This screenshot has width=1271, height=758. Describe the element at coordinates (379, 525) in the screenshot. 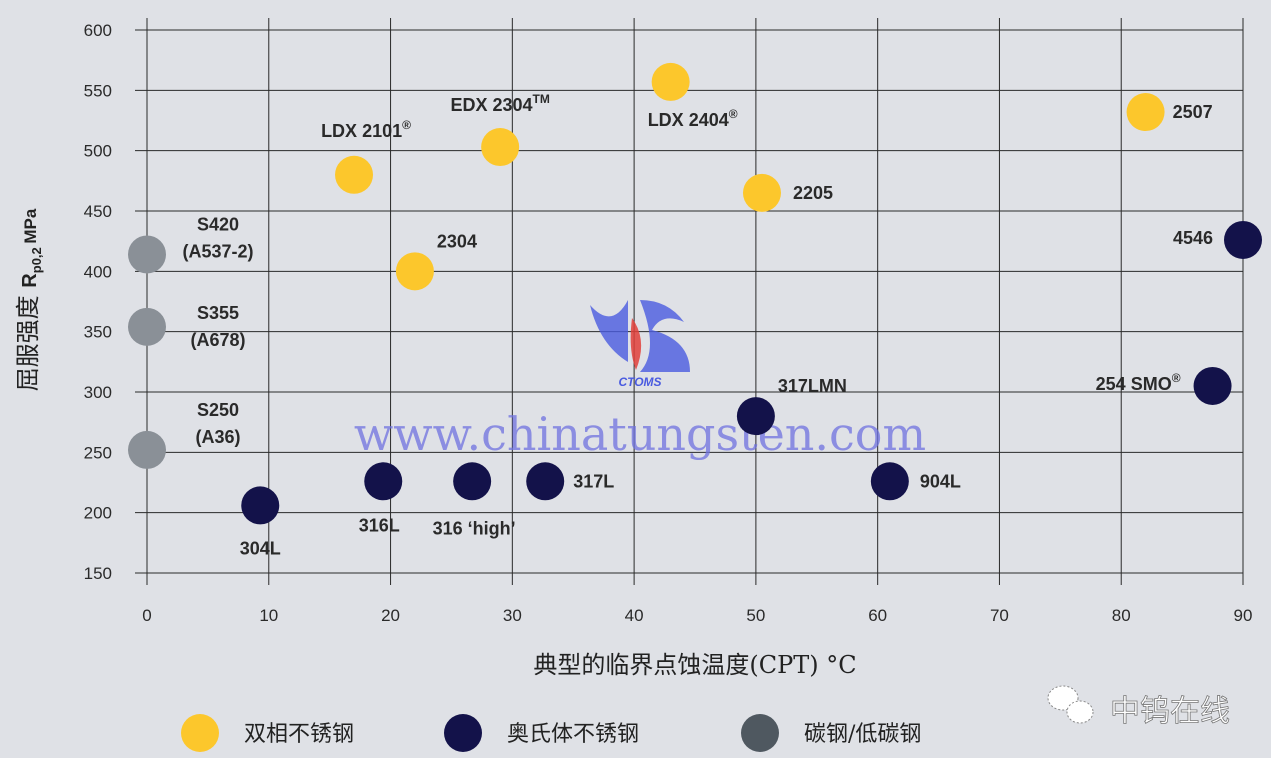

I see `point-label: 316L` at that location.